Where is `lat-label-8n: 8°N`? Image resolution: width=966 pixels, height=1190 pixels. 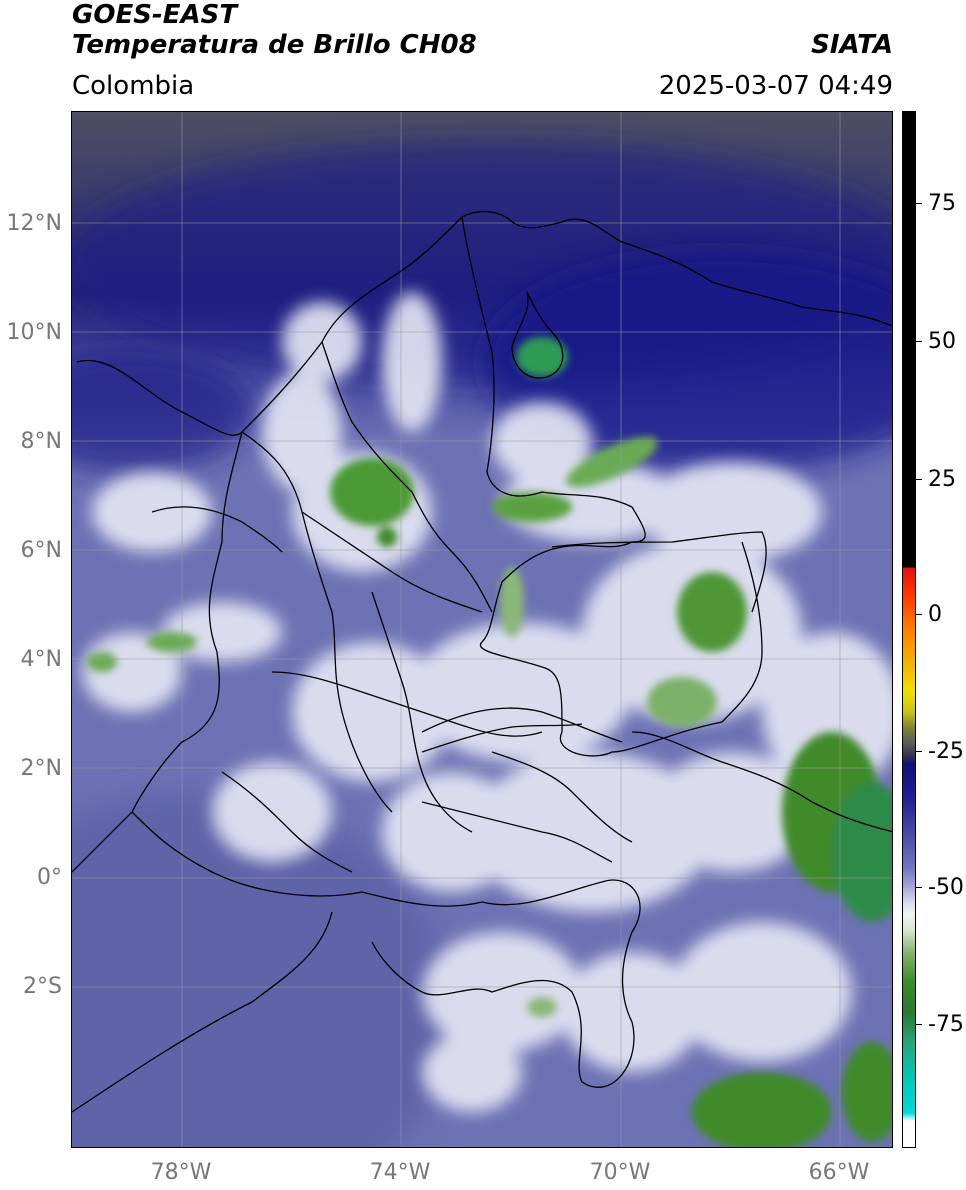
lat-label-8n: 8°N is located at coordinates (41, 441).